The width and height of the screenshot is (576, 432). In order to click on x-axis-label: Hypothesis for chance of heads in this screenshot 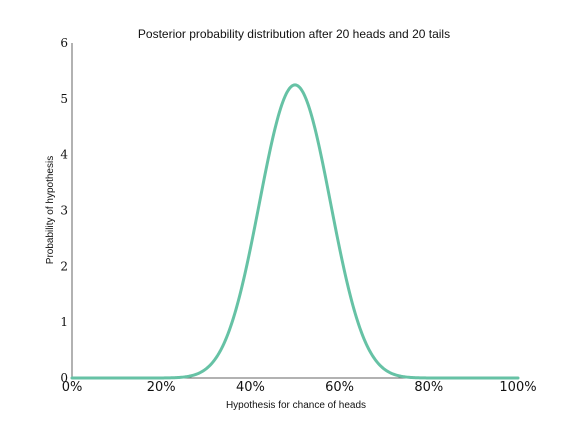, I will do `click(296, 405)`.